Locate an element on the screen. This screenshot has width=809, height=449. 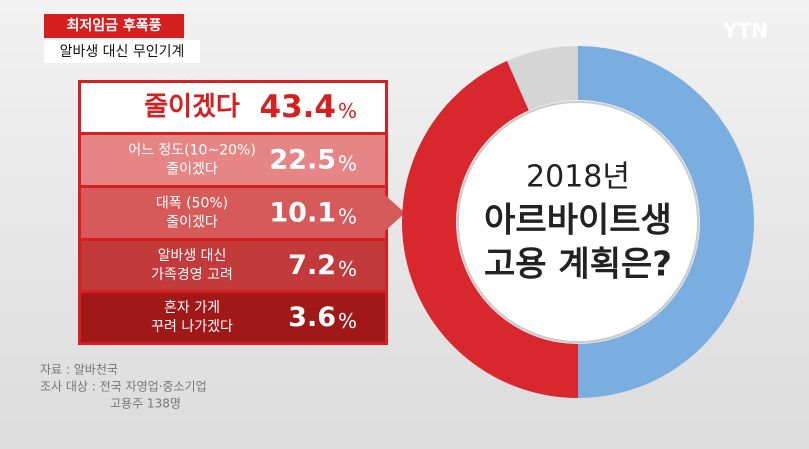
center-text: 아르바이트생 is located at coordinates (578, 221).